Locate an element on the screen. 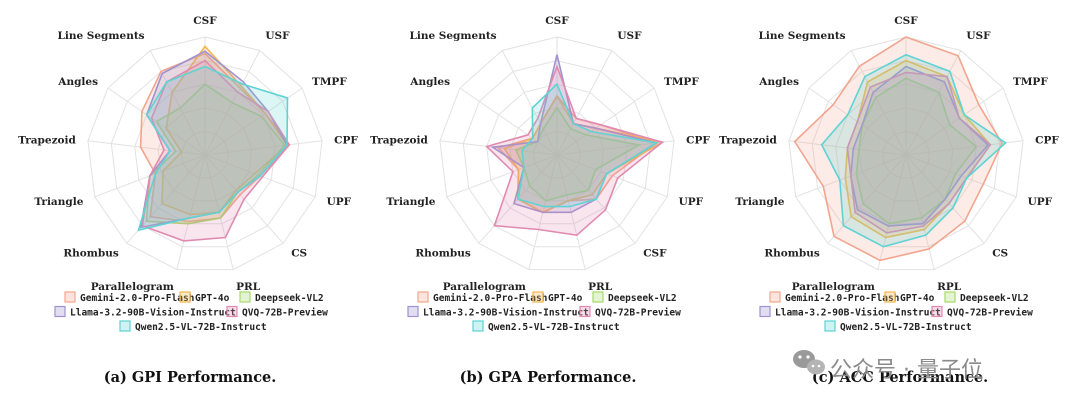 The width and height of the screenshot is (1080, 413). axis-label-rpl: RPL is located at coordinates (949, 287).